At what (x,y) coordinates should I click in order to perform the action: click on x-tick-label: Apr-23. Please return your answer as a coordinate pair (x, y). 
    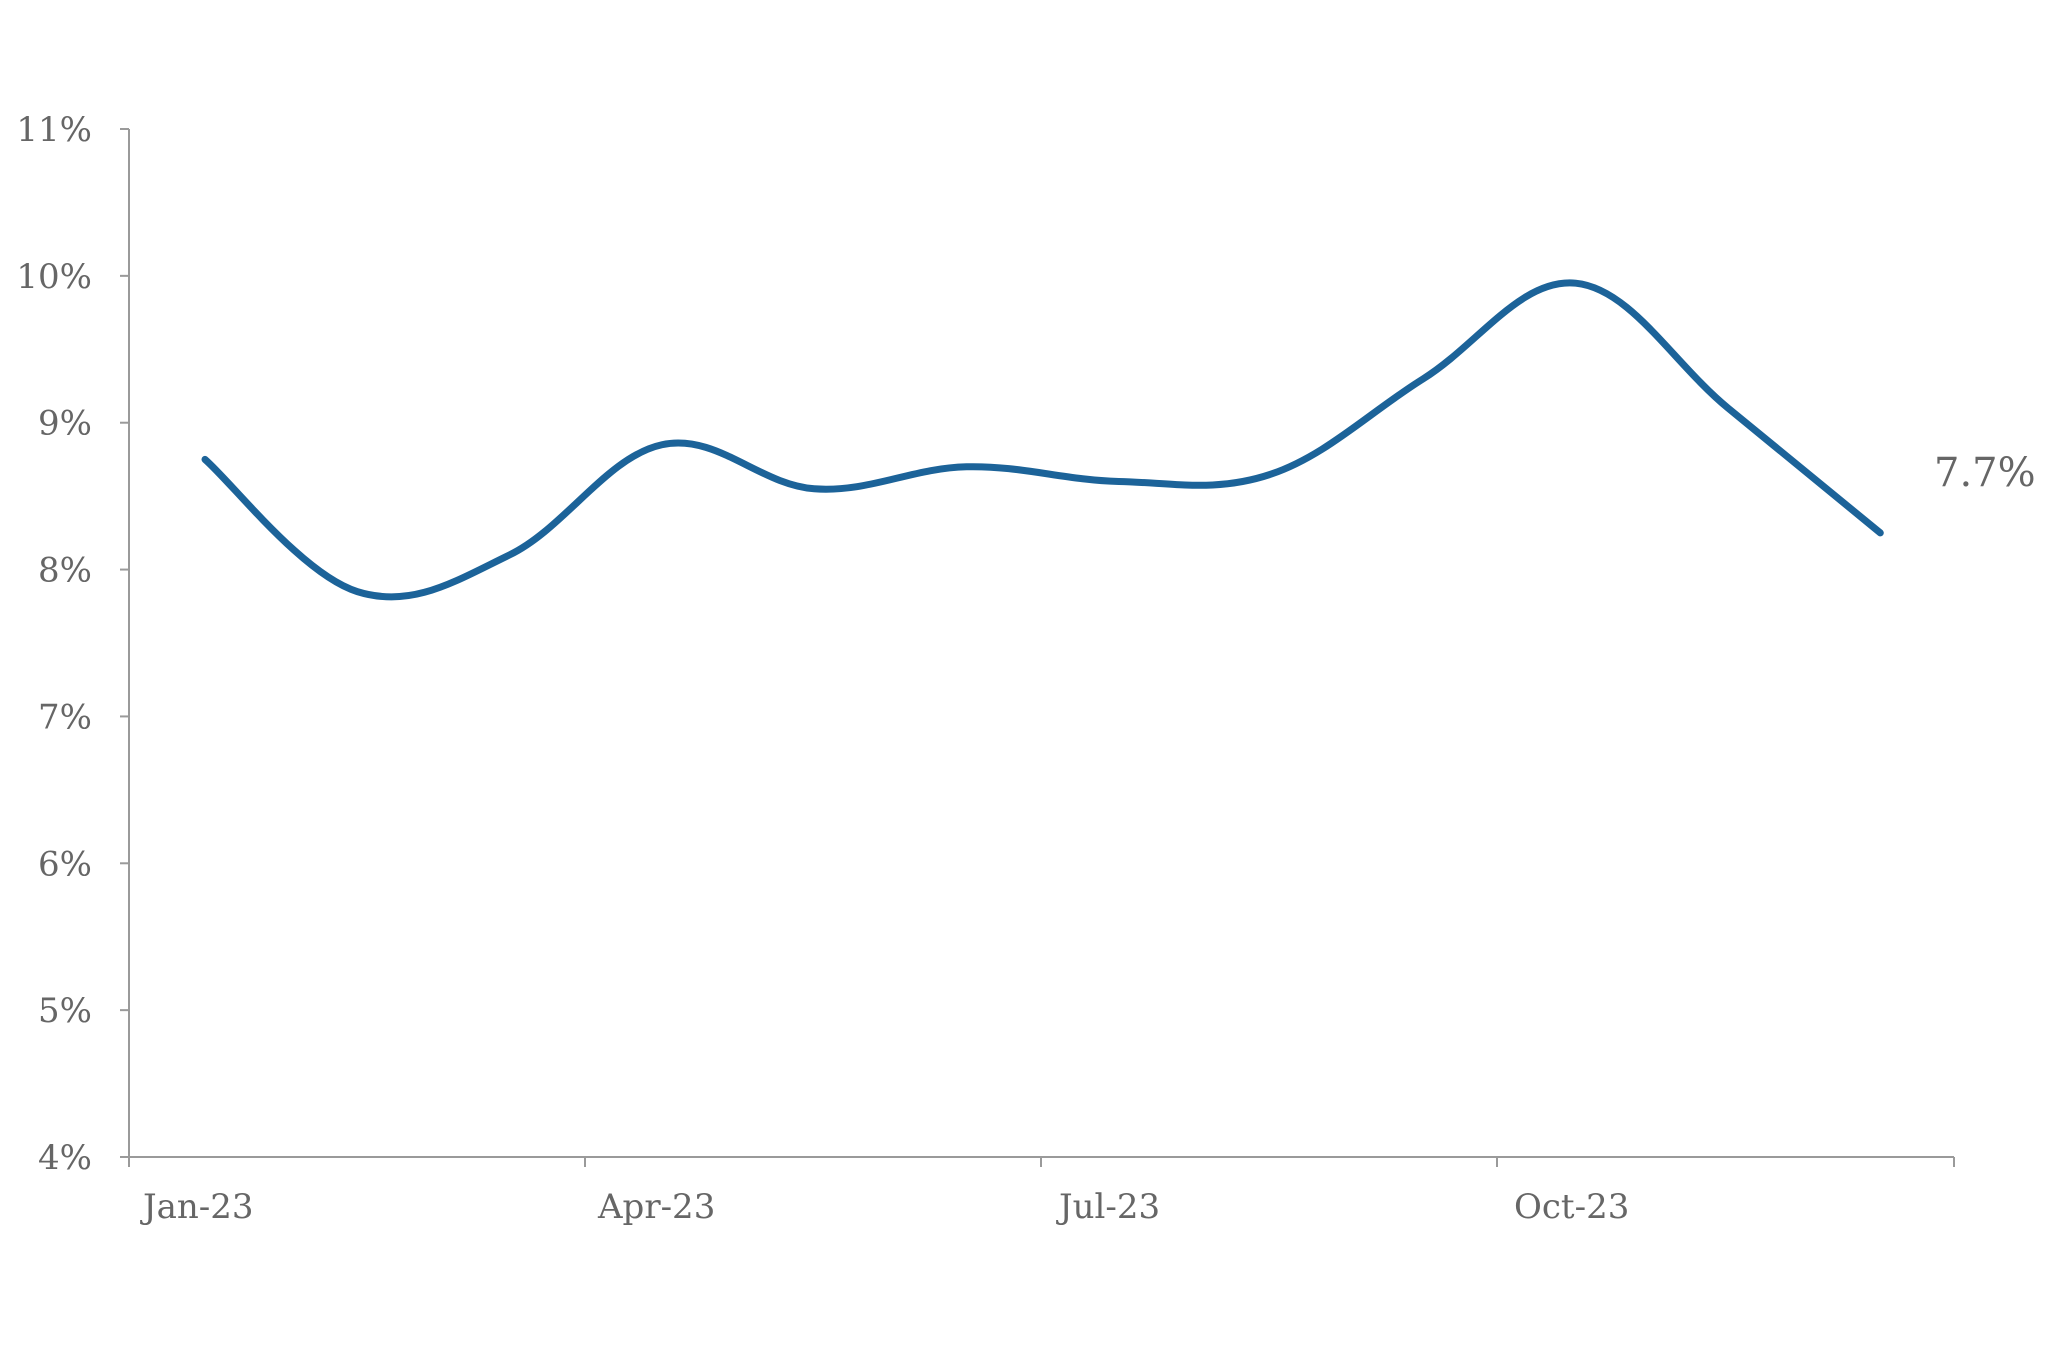
    Looking at the image, I should click on (656, 1207).